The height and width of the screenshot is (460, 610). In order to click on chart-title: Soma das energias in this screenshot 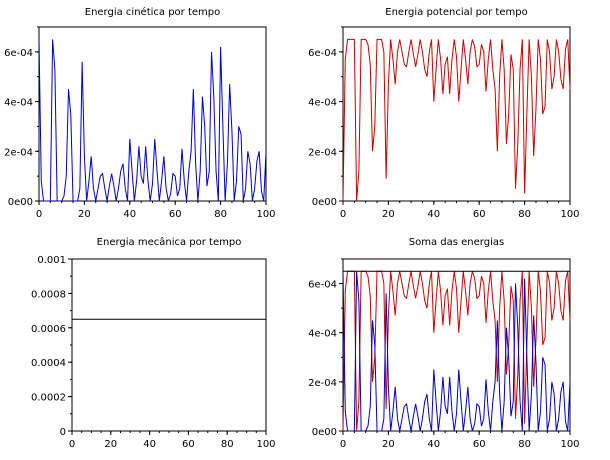, I will do `click(456, 242)`.